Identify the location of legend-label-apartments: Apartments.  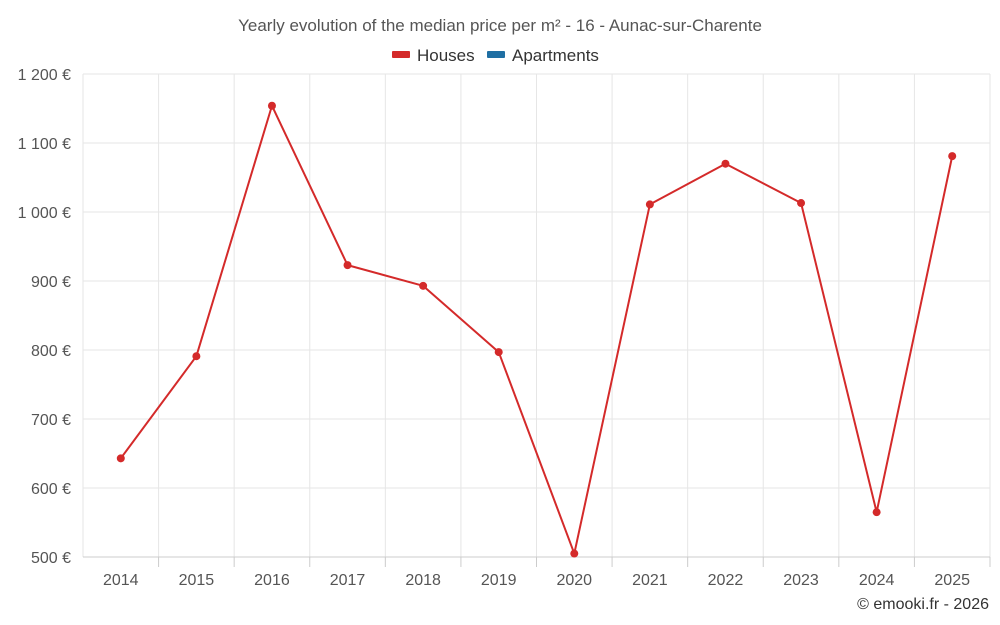
(555, 55).